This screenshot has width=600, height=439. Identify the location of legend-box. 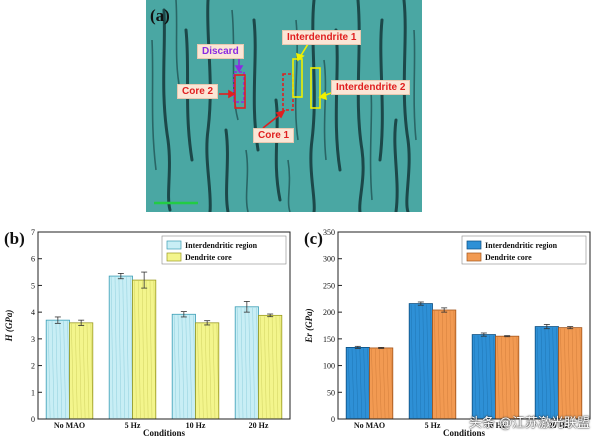
(224, 250).